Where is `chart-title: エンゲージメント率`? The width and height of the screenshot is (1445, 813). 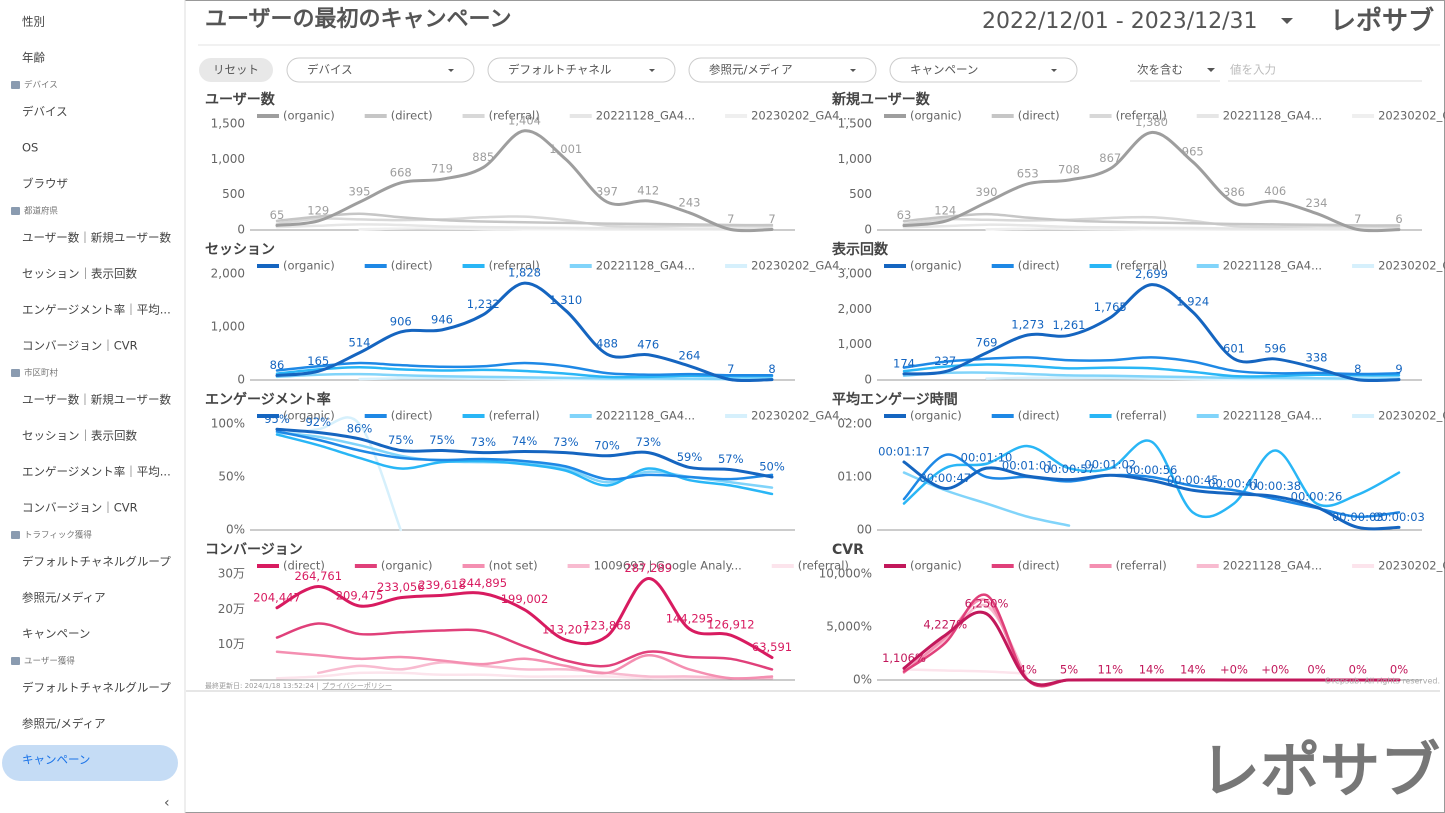
chart-title: エンゲージメント率 is located at coordinates (268, 399).